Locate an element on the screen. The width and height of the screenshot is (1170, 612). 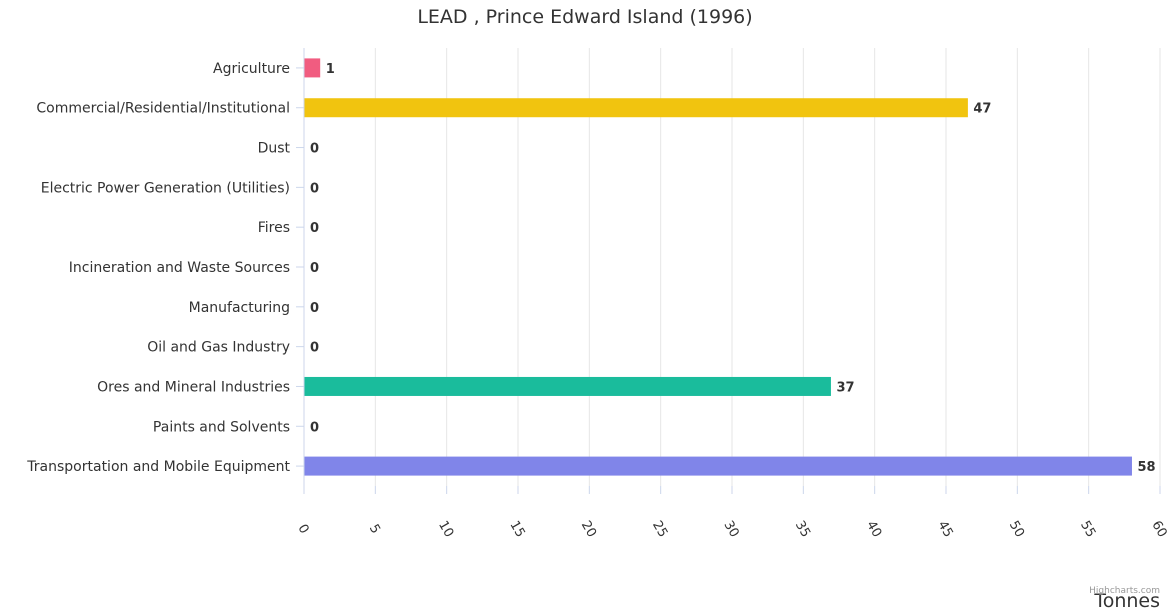
data-label: 37 is located at coordinates (845, 387).